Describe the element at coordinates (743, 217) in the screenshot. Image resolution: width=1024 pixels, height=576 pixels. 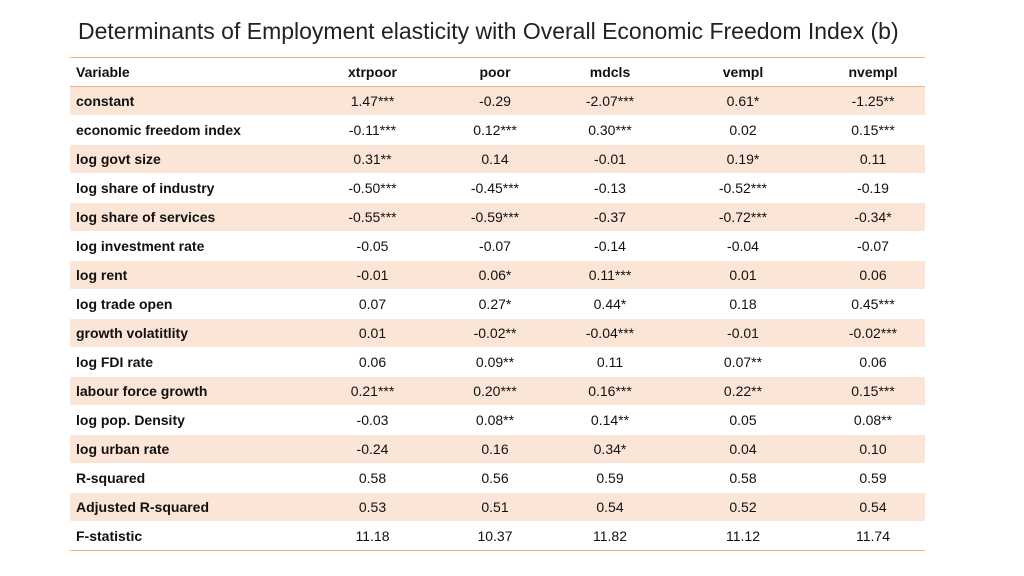
I see `table-cell: -0.72***` at that location.